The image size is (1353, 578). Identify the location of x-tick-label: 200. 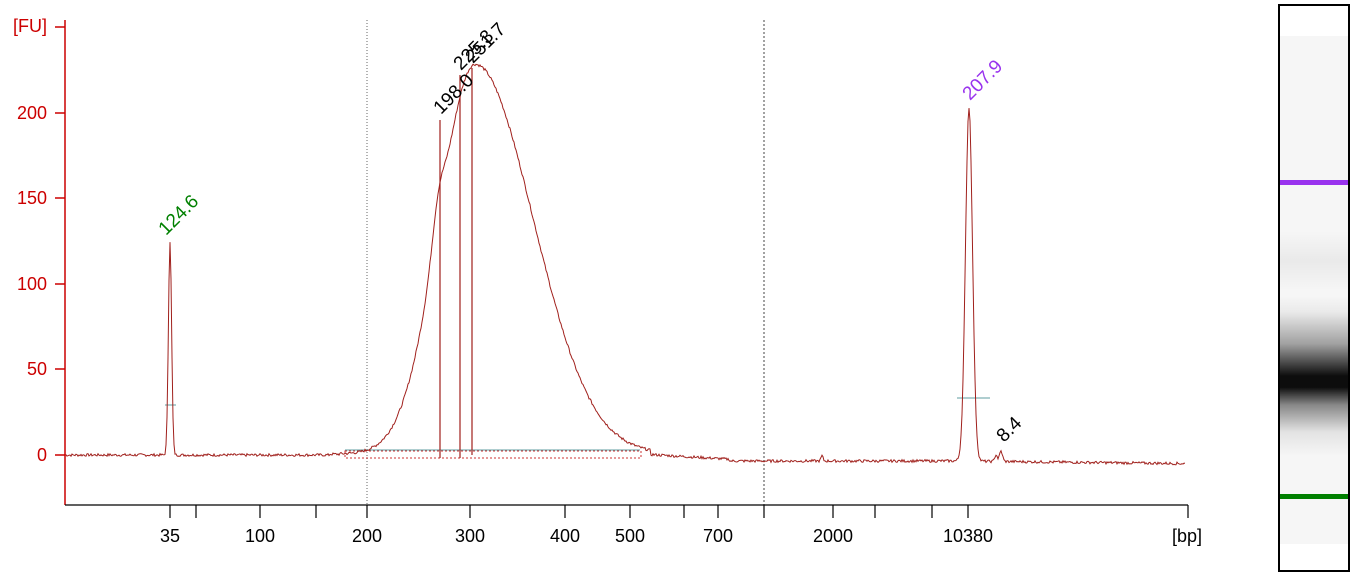
(367, 536).